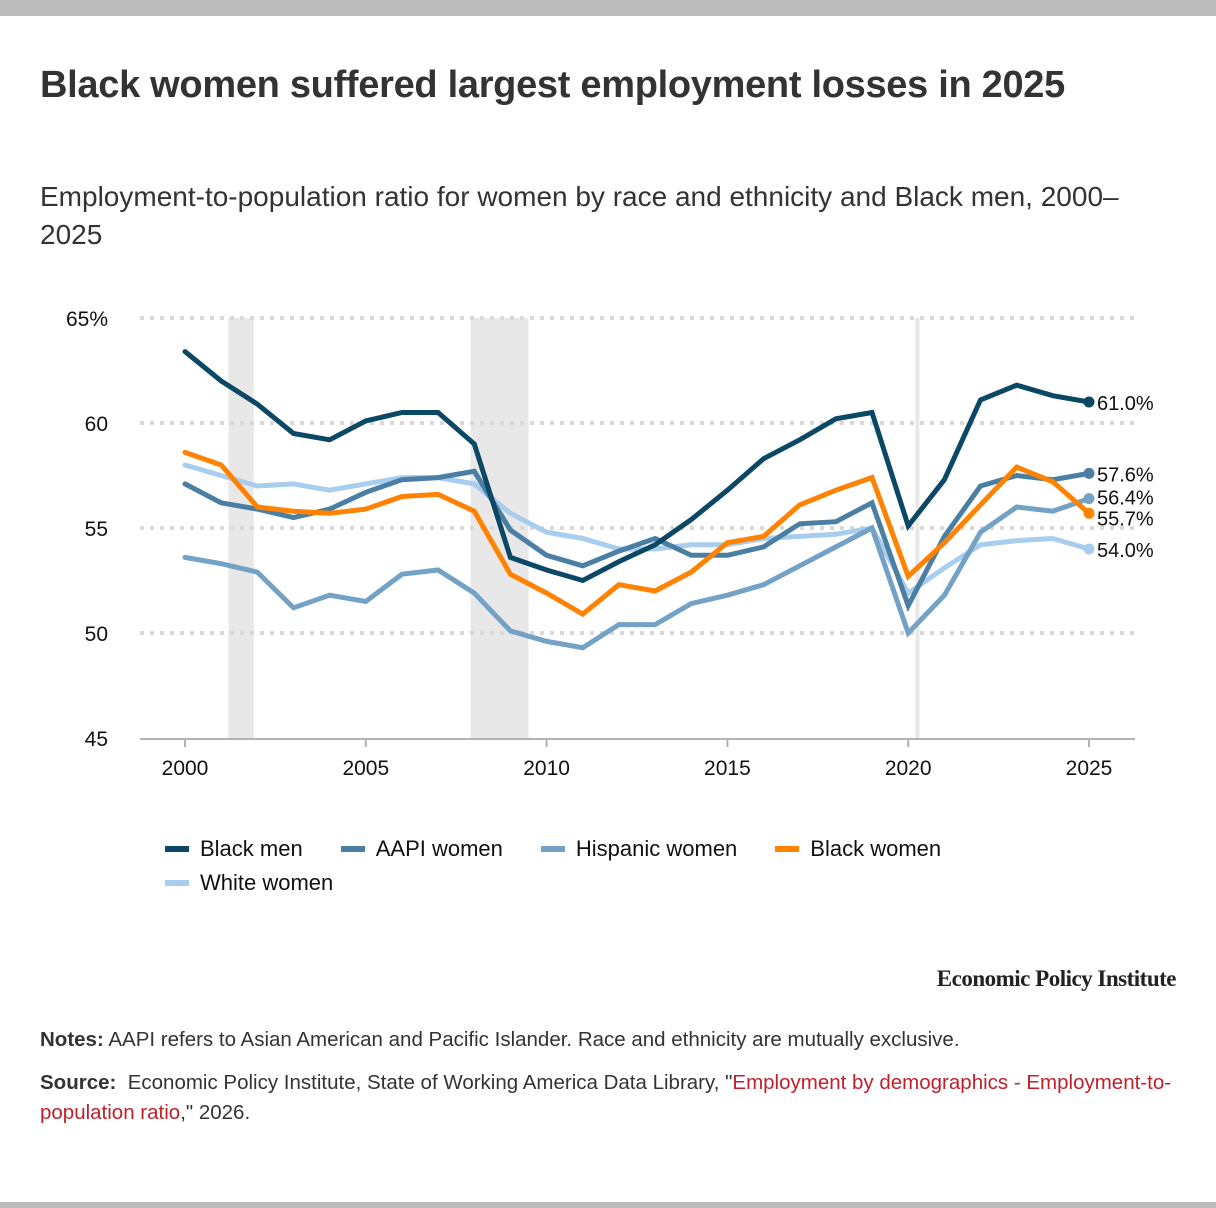  Describe the element at coordinates (1125, 519) in the screenshot. I see `end-label-black-women: 55.7%` at that location.